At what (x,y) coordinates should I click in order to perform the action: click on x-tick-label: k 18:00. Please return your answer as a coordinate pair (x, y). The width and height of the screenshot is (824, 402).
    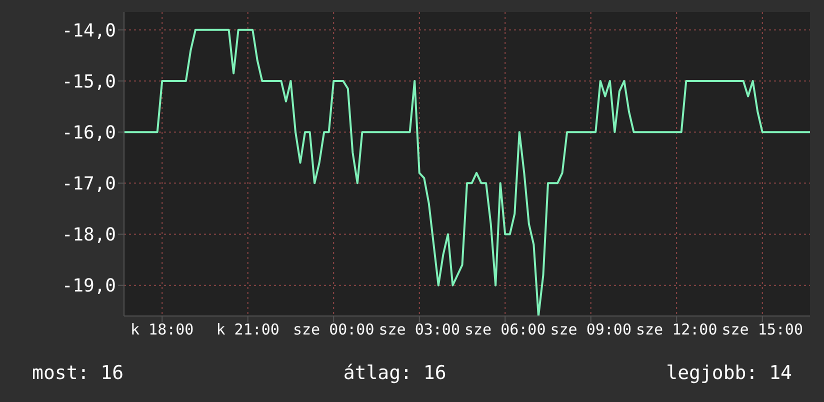
    Looking at the image, I should click on (162, 329).